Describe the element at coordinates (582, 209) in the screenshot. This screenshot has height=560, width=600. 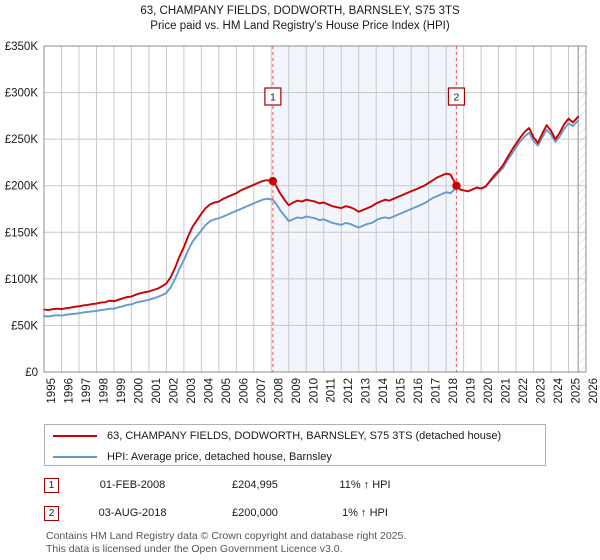
I see `future-hatched-region` at that location.